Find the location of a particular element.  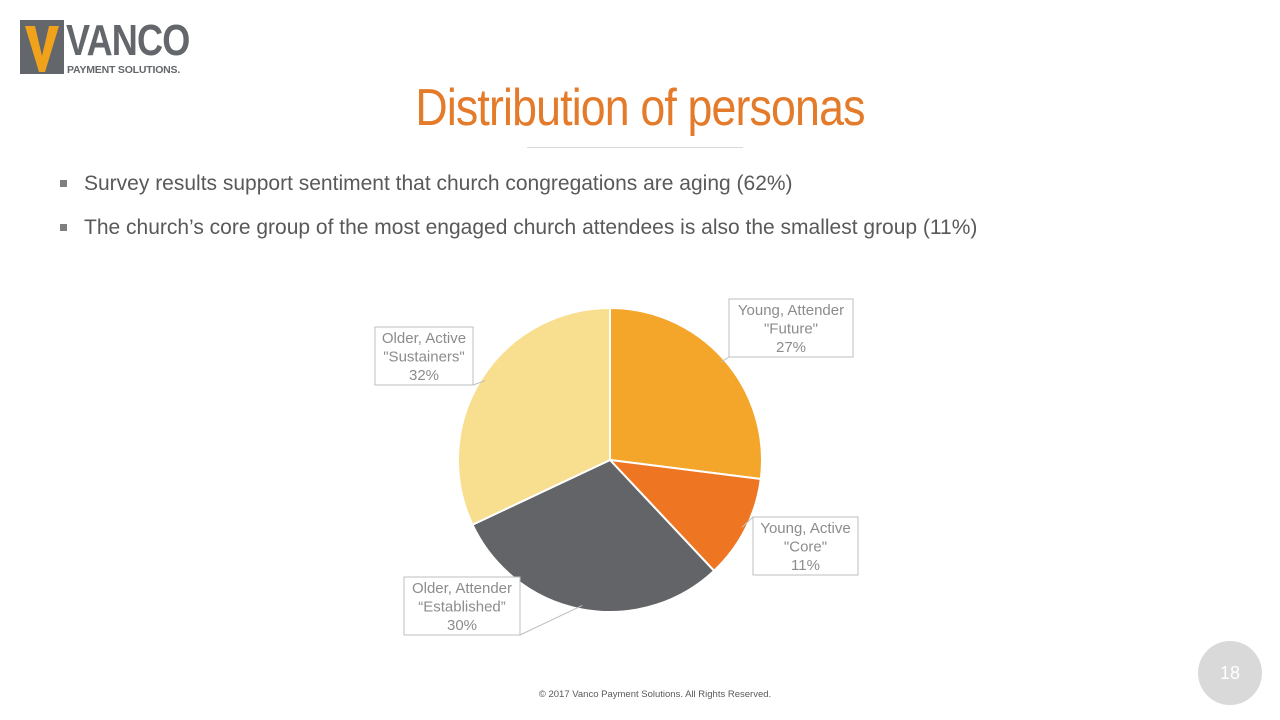

slice-value-label: 30% is located at coordinates (462, 625).